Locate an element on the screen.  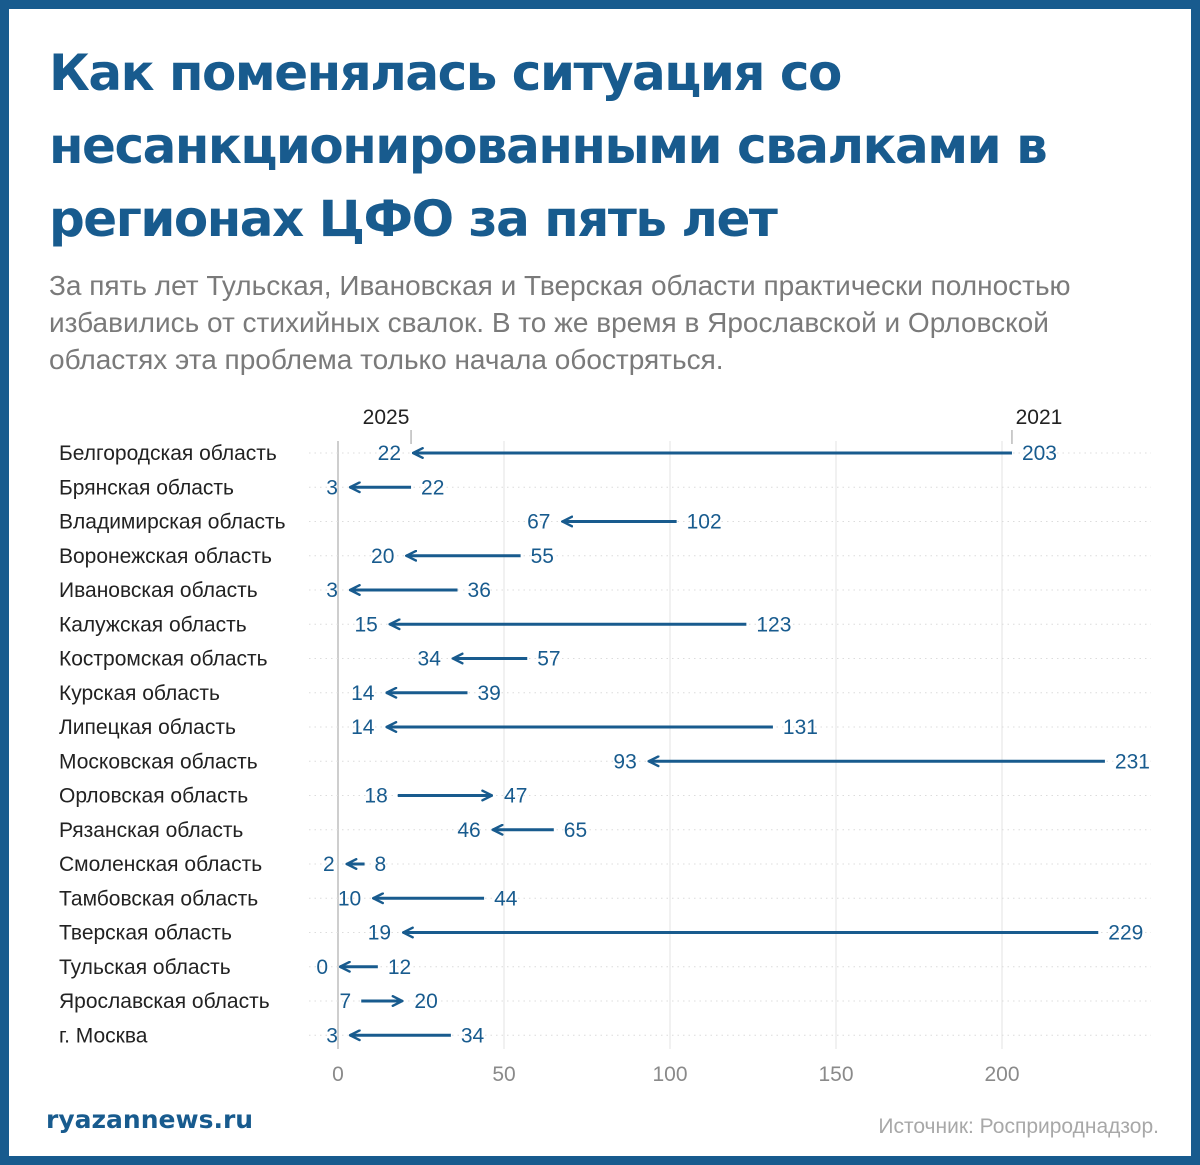
category-label: Тульская область is located at coordinates (145, 967).